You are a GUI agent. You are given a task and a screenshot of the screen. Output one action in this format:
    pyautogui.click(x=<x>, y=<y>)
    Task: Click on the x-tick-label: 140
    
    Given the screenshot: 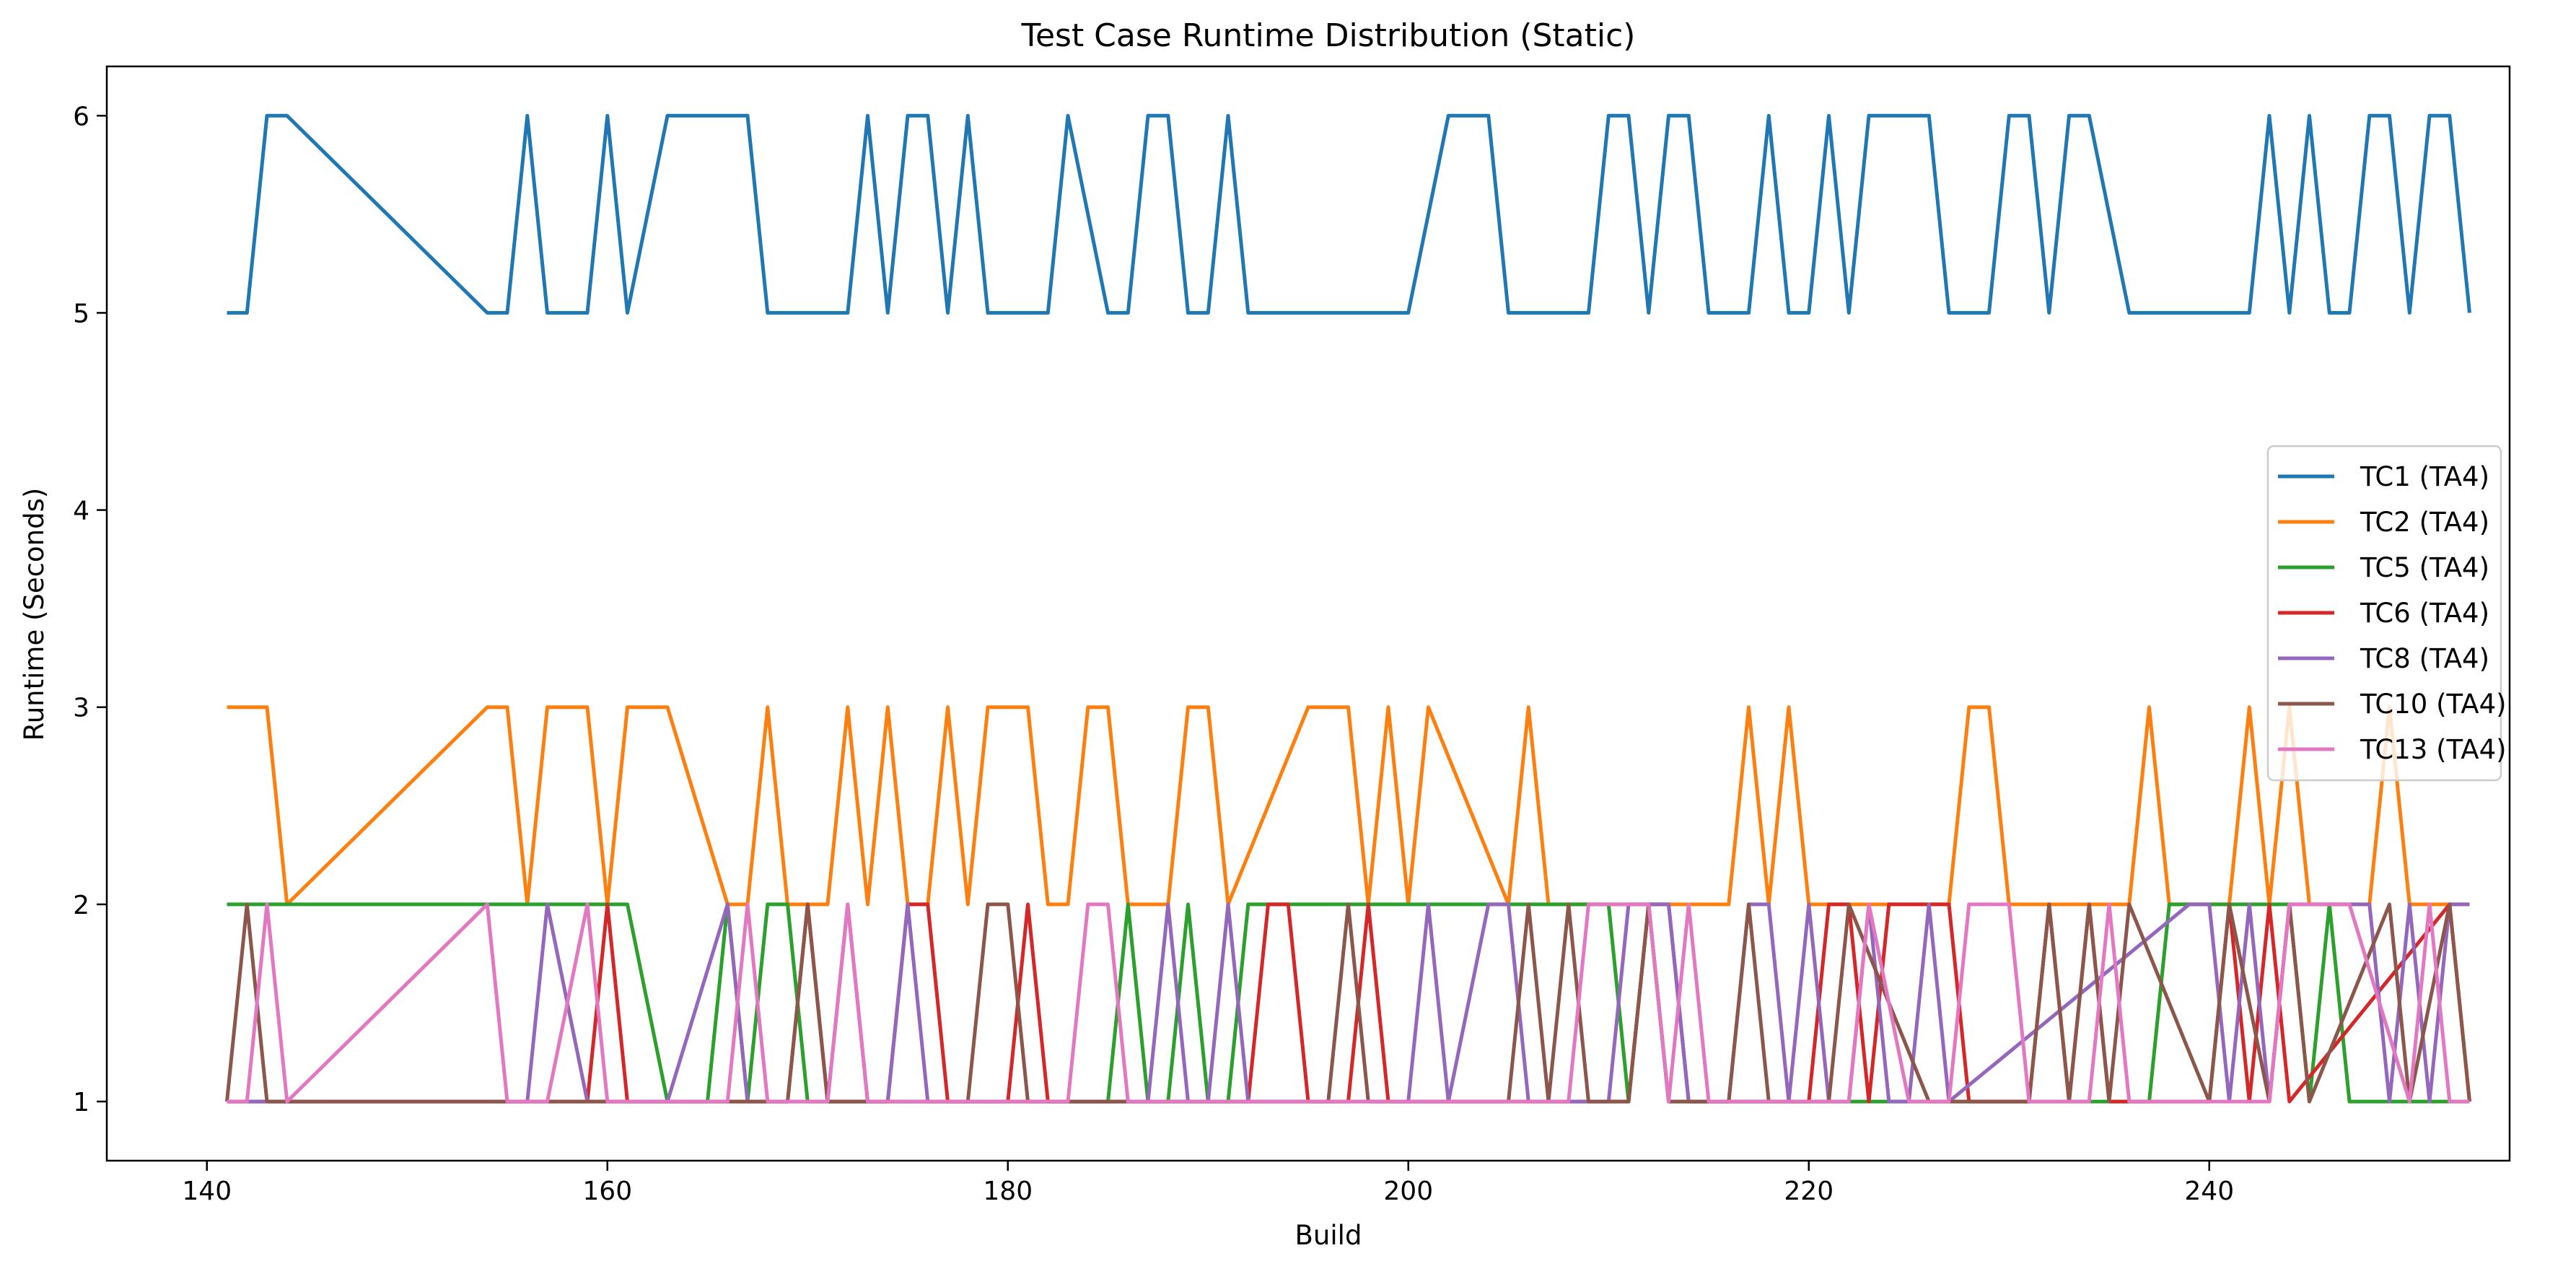 What is the action you would take?
    pyautogui.click(x=207, y=1191)
    